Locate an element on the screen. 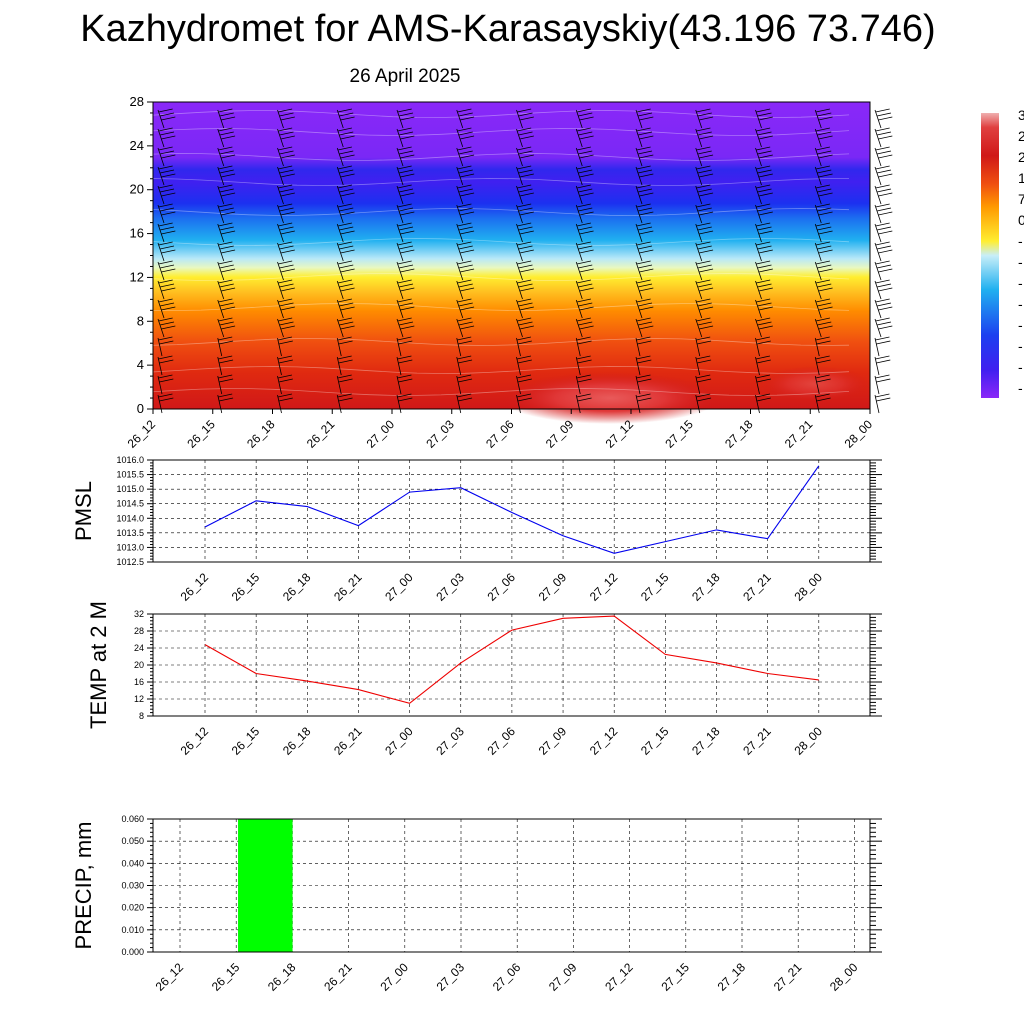 Image resolution: width=1024 pixels, height=1024 pixels. heatmap-x-tick-label: 27_18 is located at coordinates (739, 434).